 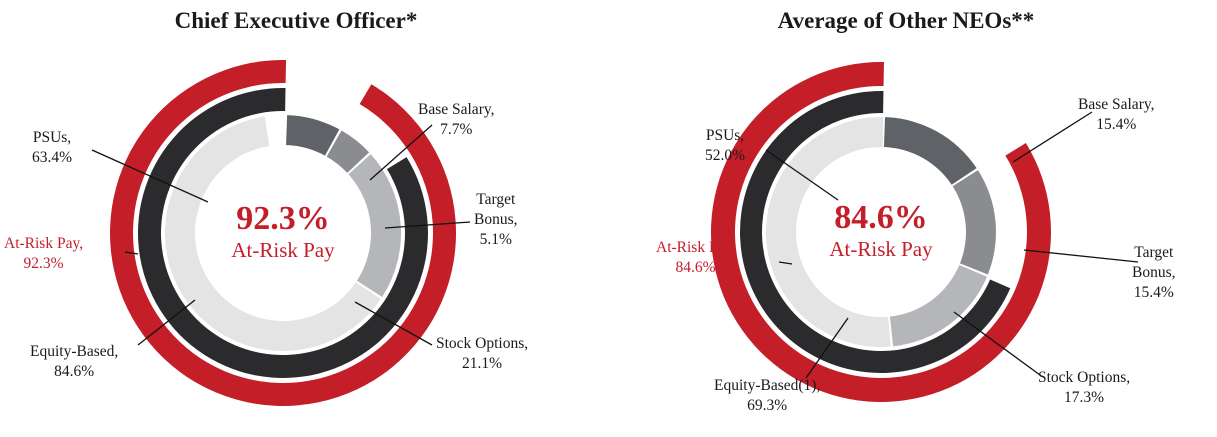 I want to click on at-risk-pay-label: At-Risk Pay, 84.6%, so click(x=696, y=257).